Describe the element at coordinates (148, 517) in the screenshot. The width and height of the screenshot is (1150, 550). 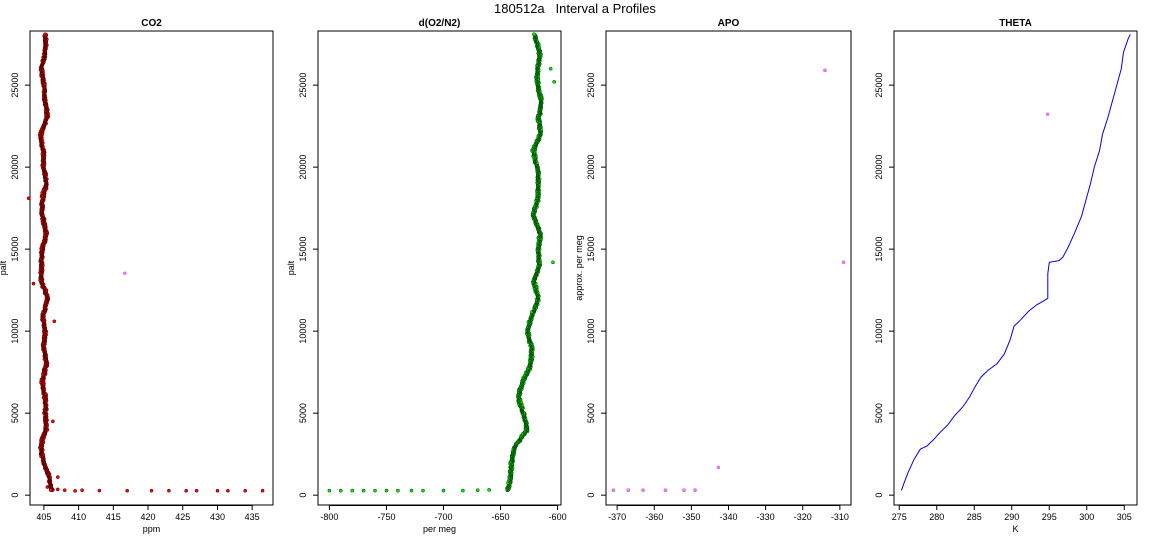
I see `x-tick-label: 420` at that location.